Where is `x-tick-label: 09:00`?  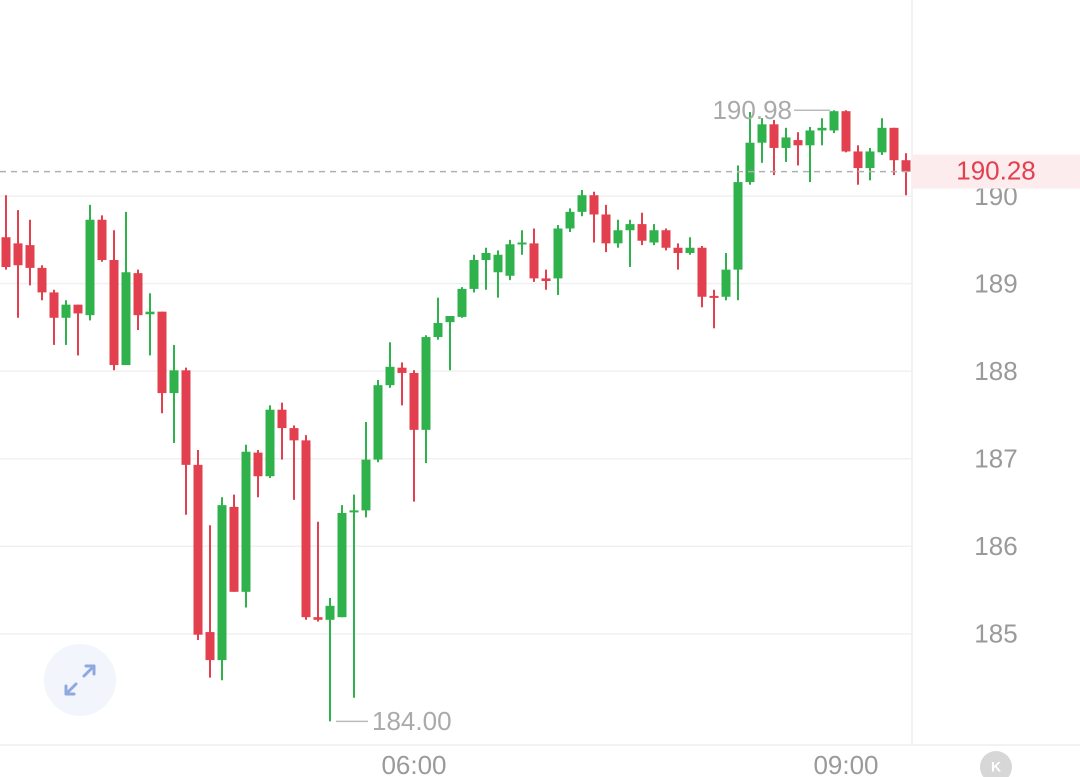
x-tick-label: 09:00 is located at coordinates (845, 763).